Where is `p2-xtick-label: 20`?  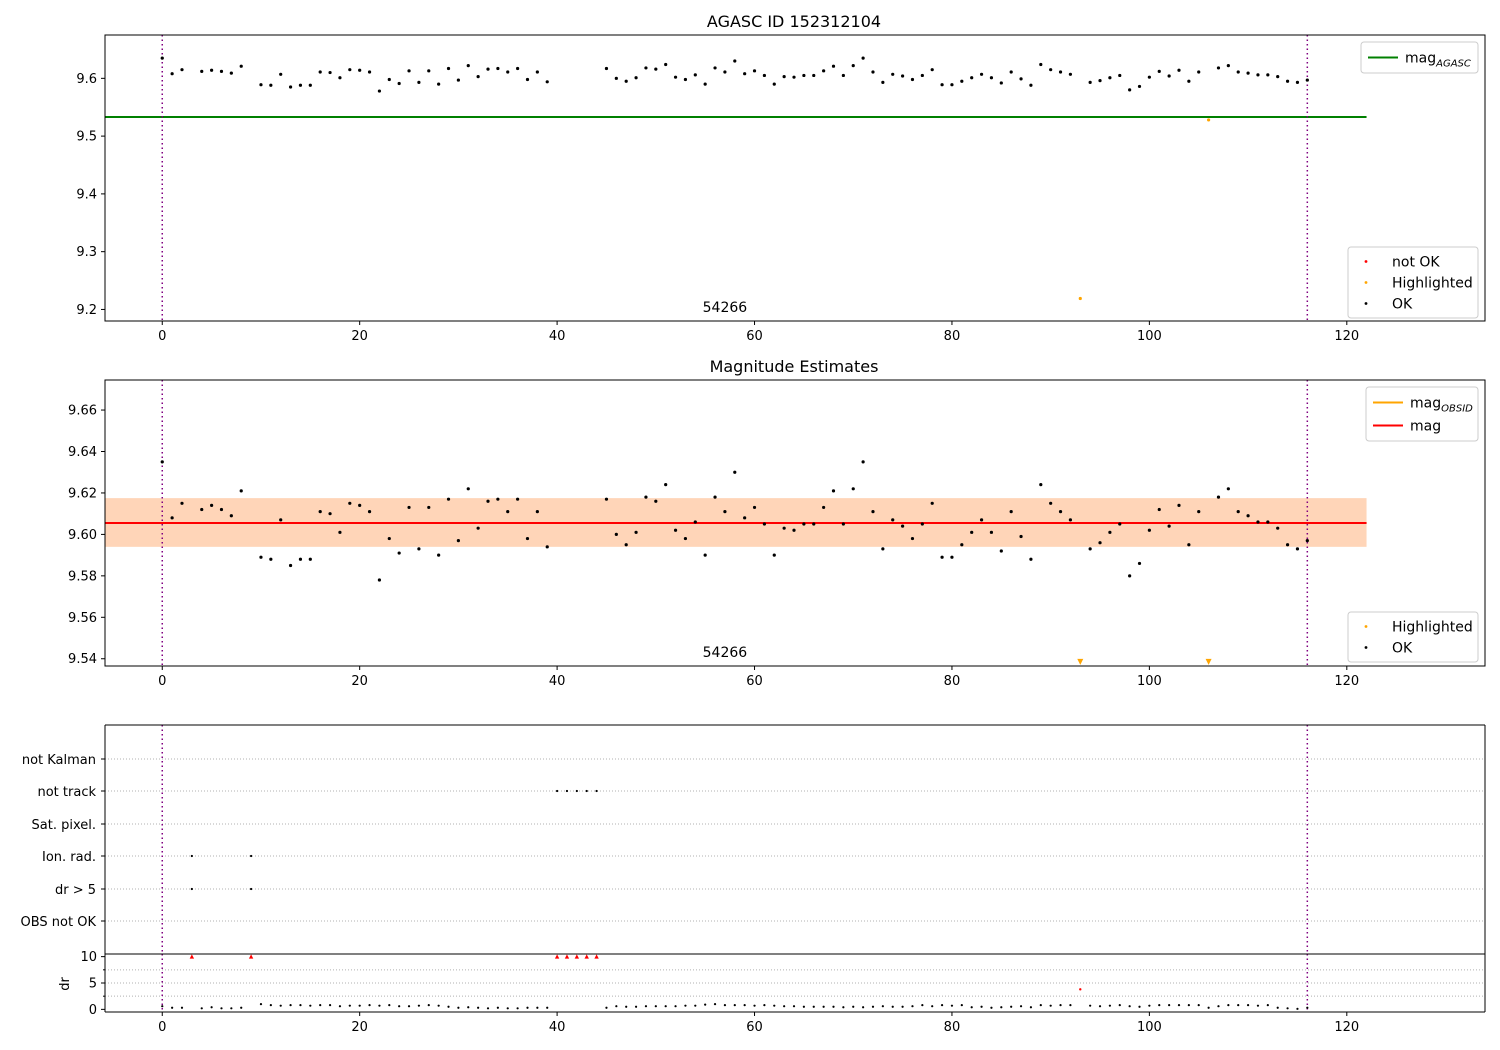 p2-xtick-label: 20 is located at coordinates (359, 681).